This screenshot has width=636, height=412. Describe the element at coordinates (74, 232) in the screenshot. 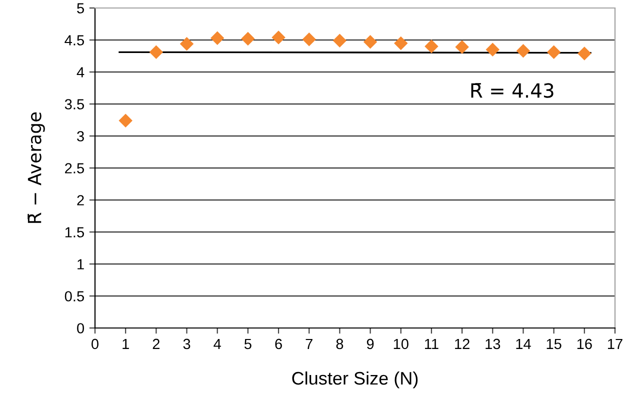

I see `y-tick-label: 1.5` at that location.